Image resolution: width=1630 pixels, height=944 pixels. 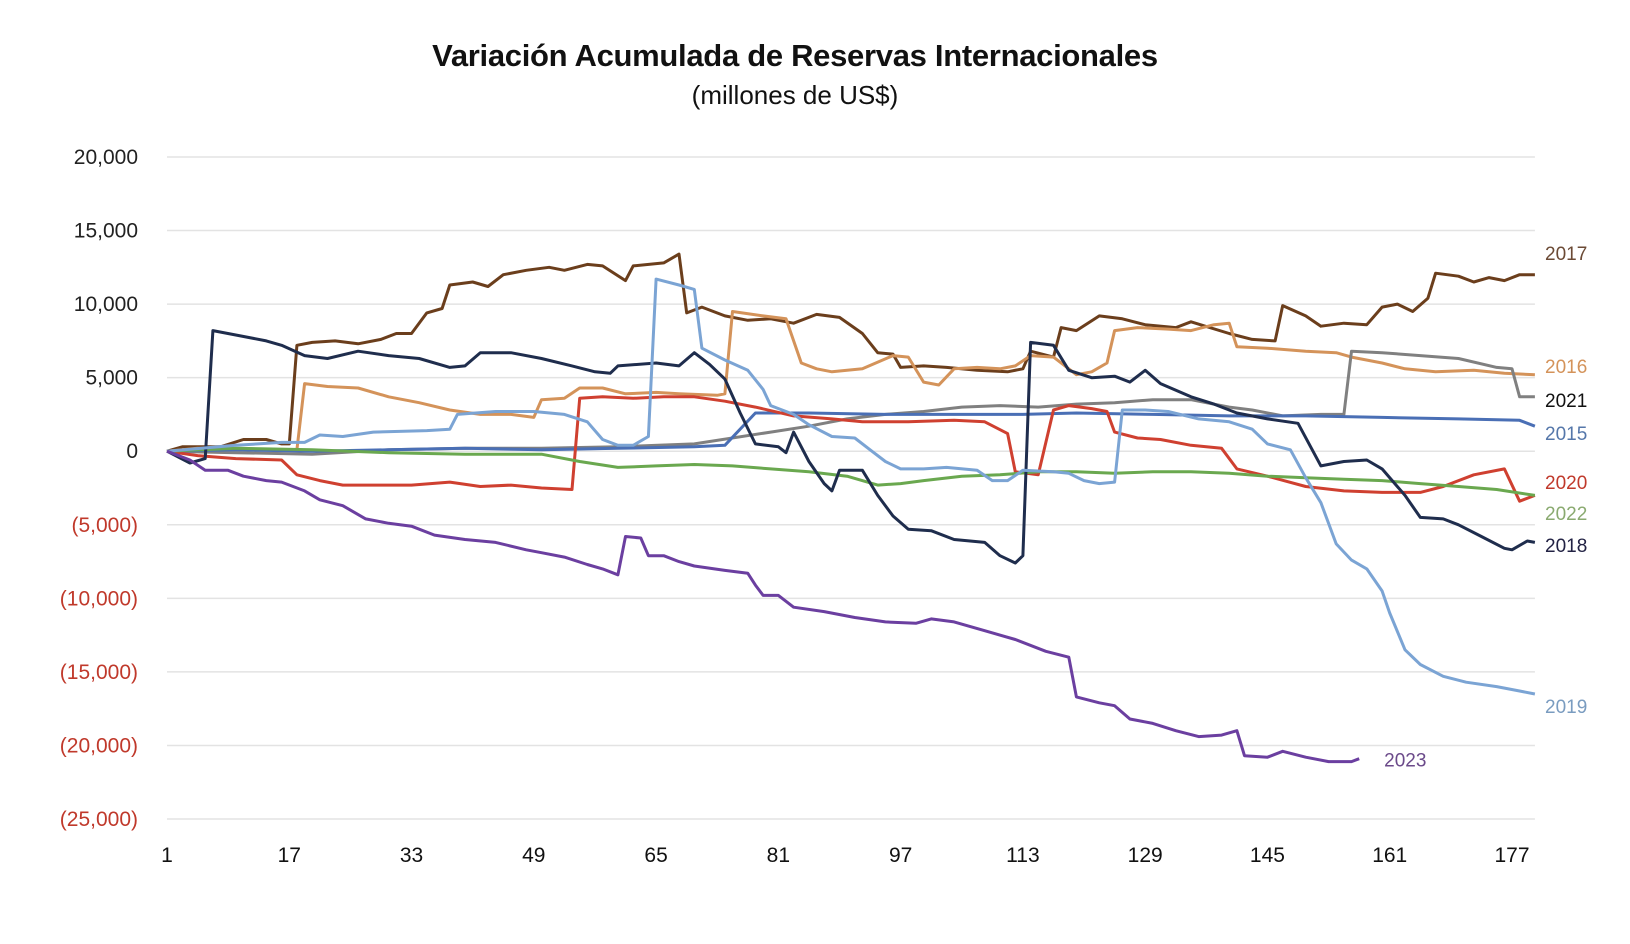 What do you see at coordinates (111, 378) in the screenshot?
I see `y-tick-label: 5,000` at bounding box center [111, 378].